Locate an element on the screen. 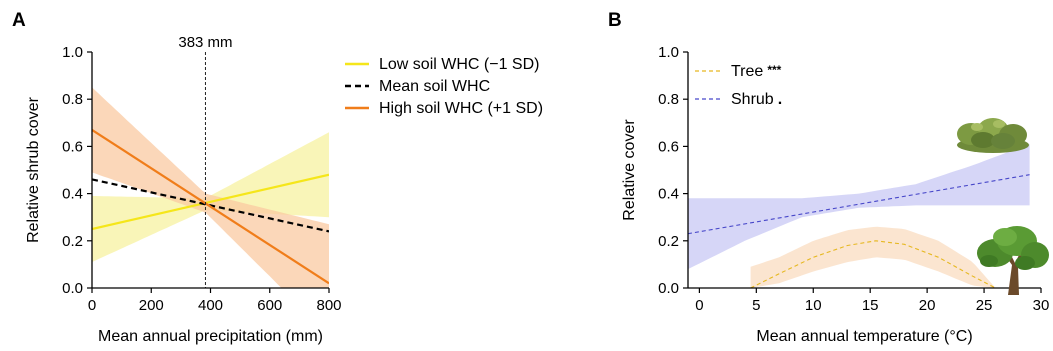  legend-significance-1: . is located at coordinates (780, 99).